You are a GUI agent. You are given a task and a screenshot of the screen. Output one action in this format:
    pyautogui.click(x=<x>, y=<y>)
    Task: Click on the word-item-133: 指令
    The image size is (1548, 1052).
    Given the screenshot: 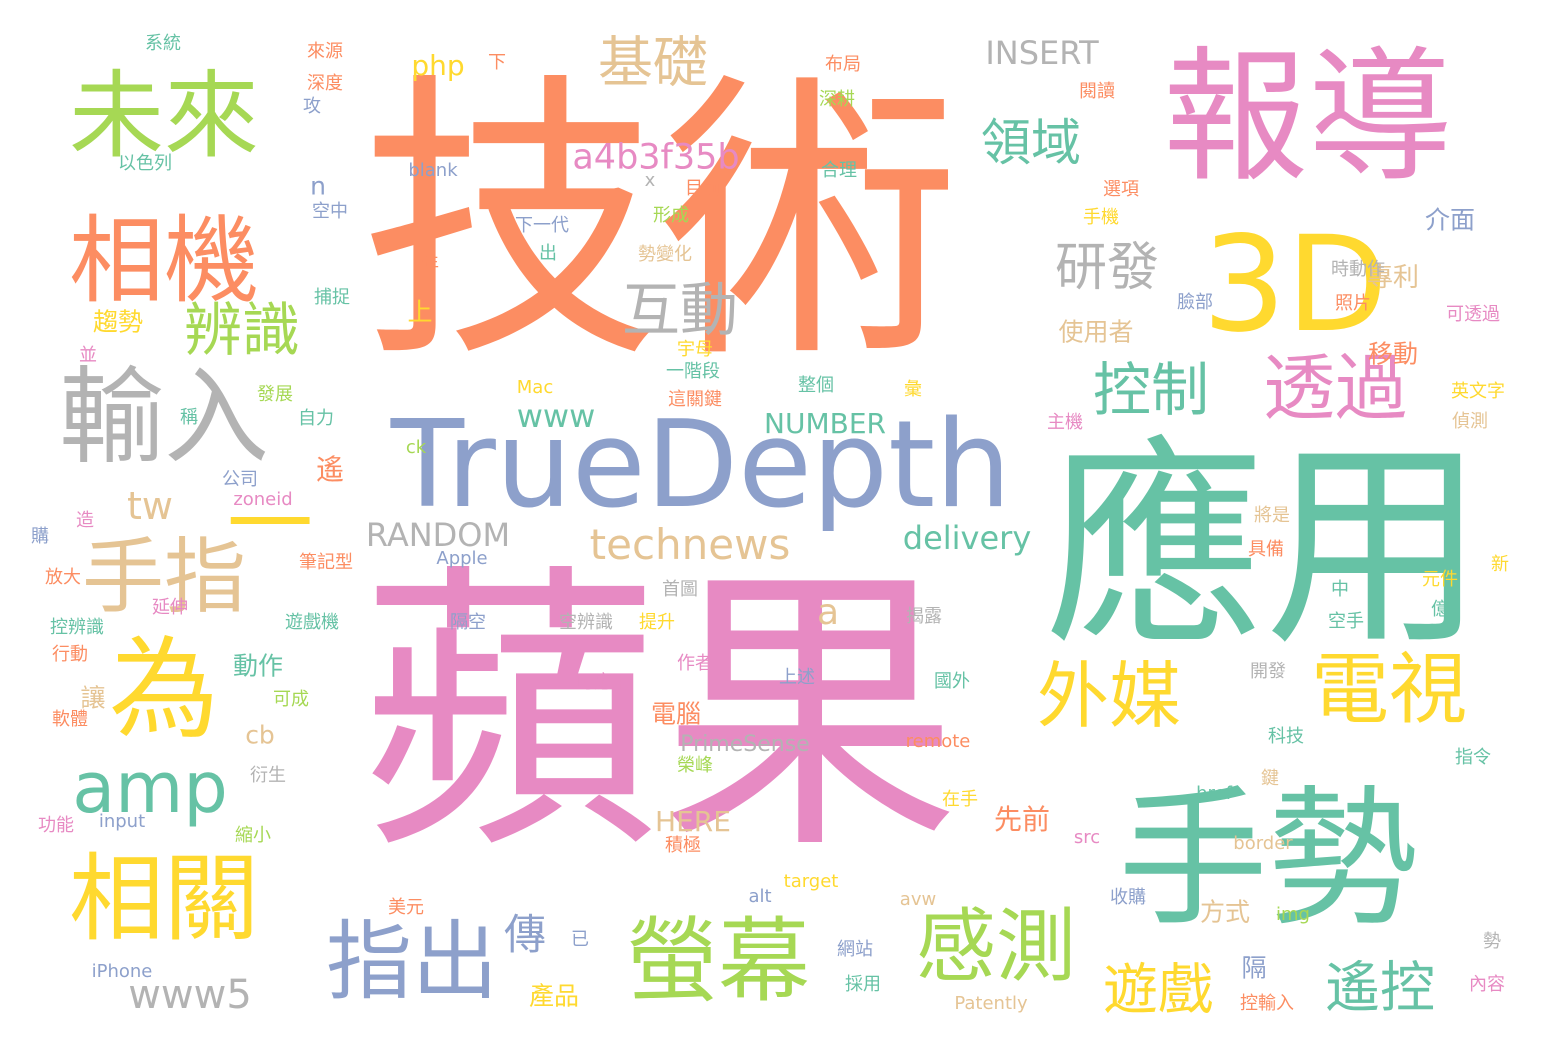 What is the action you would take?
    pyautogui.click(x=1473, y=757)
    